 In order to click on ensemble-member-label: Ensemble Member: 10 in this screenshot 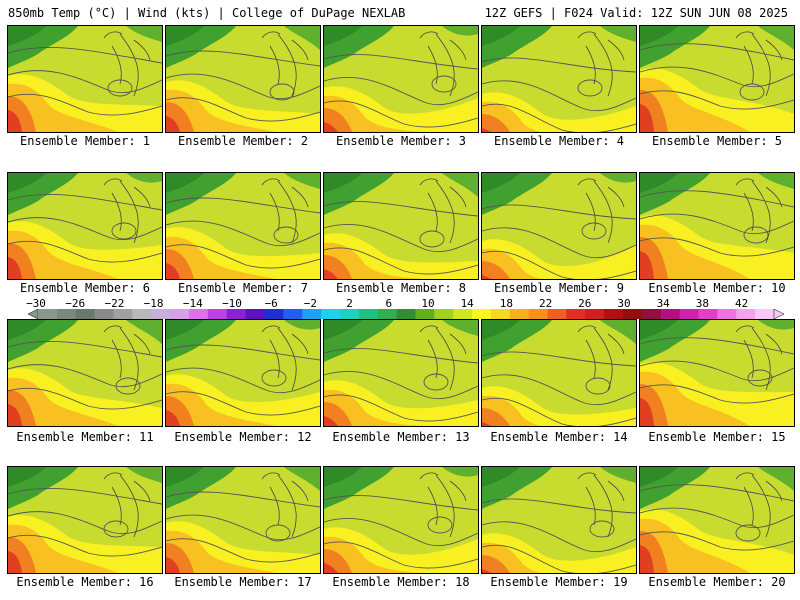, I will do `click(717, 288)`.